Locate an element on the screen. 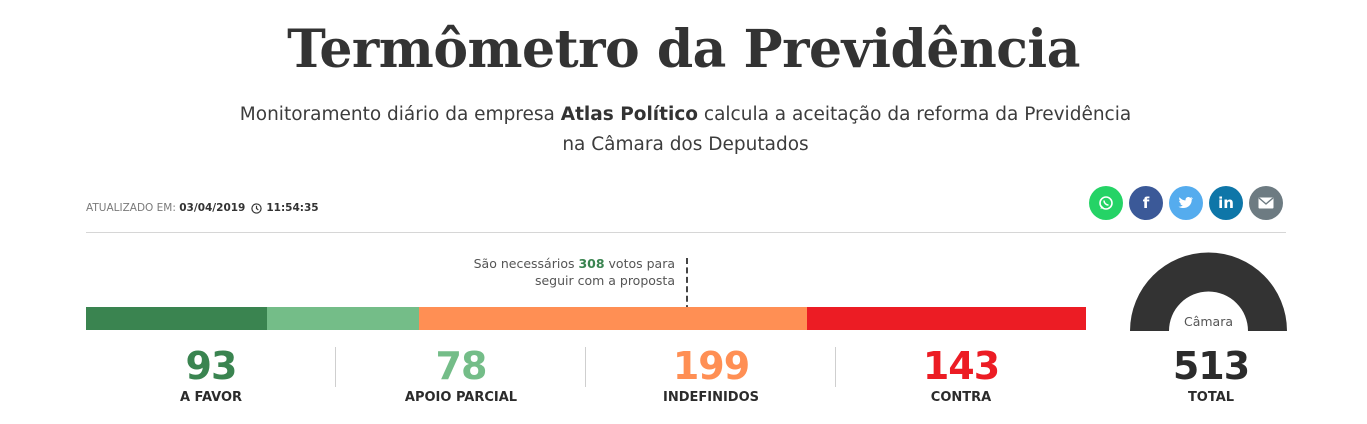 This screenshot has width=1367, height=424. value-label-contra: 143 is located at coordinates (961, 366).